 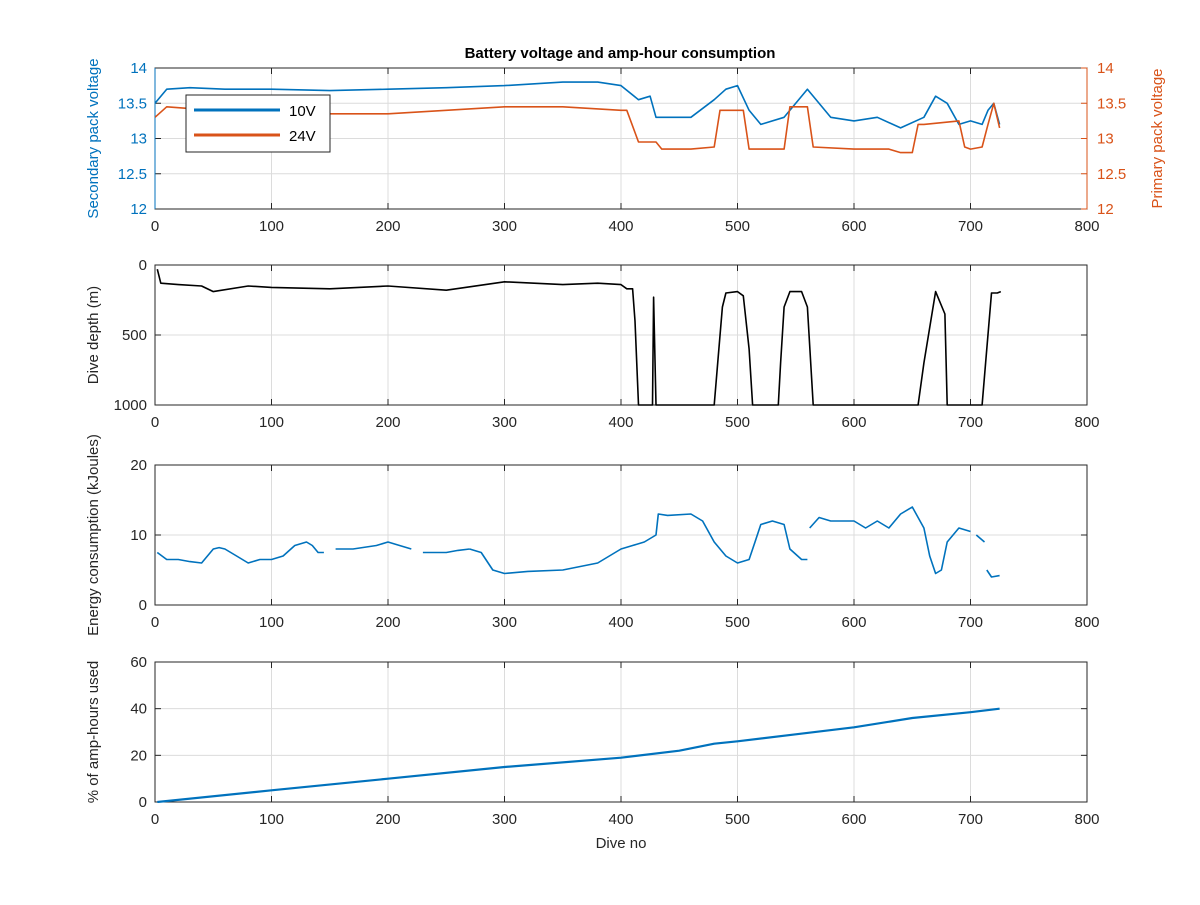 I want to click on series-line-24v, so click(x=578, y=128).